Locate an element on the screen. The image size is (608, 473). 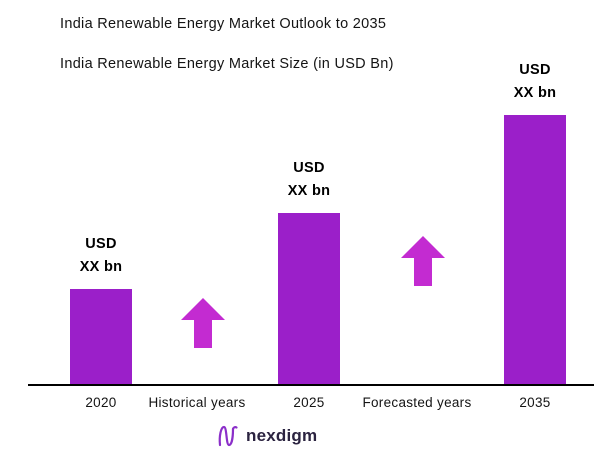
bar-2035 is located at coordinates (535, 249).